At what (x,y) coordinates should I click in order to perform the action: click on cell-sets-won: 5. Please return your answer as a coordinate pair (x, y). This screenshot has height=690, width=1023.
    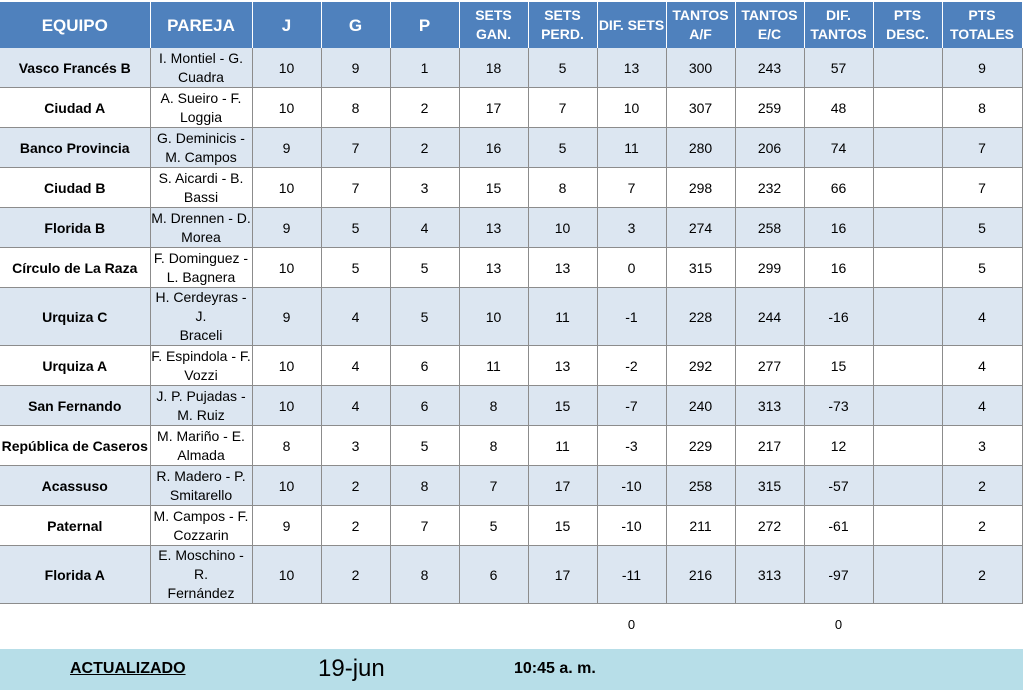
    Looking at the image, I should click on (494, 525).